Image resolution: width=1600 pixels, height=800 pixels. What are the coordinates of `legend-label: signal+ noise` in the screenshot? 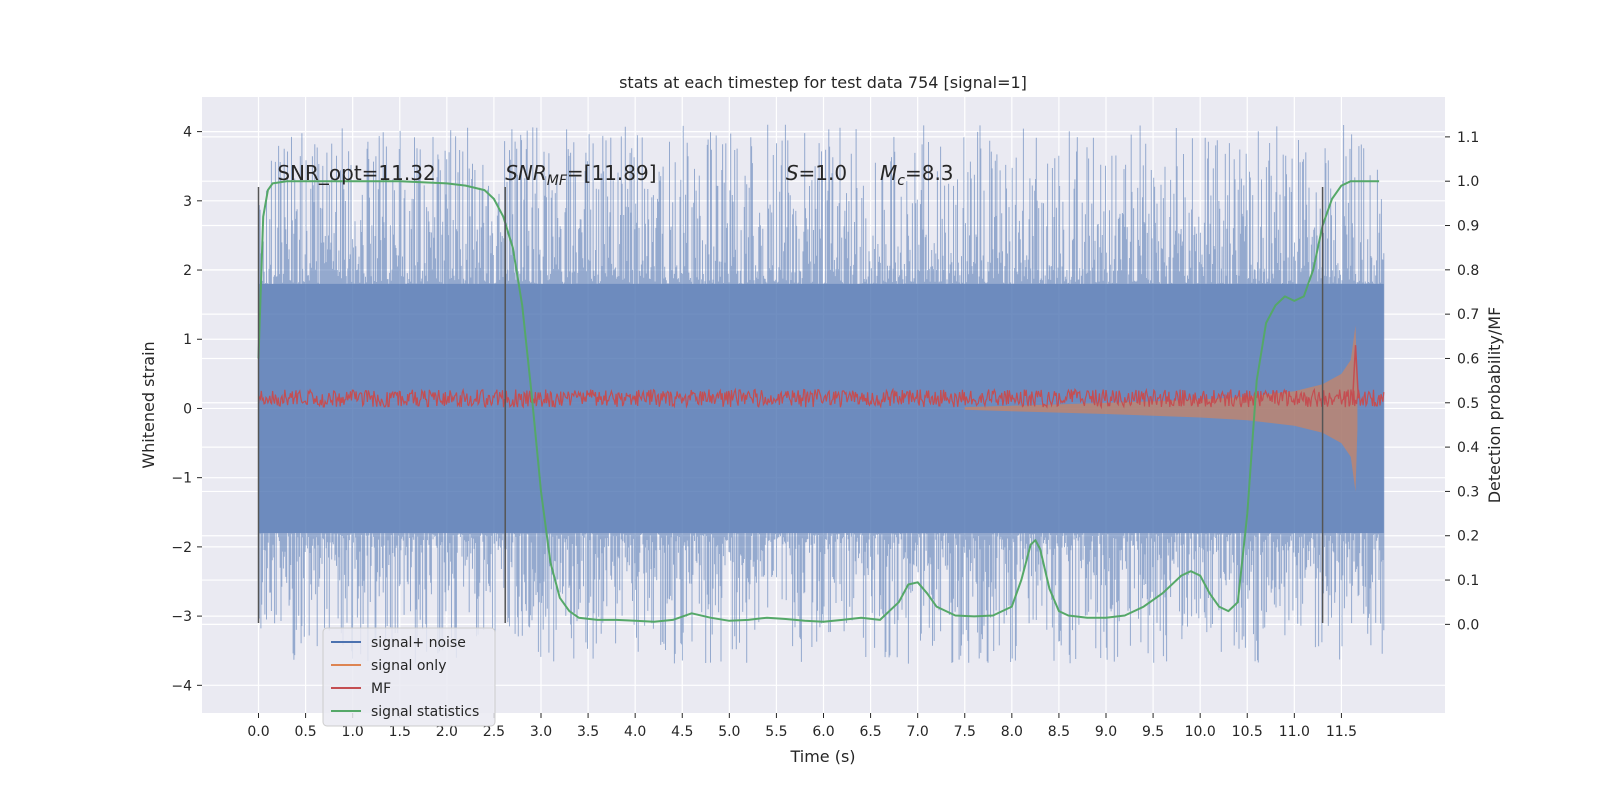 It's located at (418, 643).